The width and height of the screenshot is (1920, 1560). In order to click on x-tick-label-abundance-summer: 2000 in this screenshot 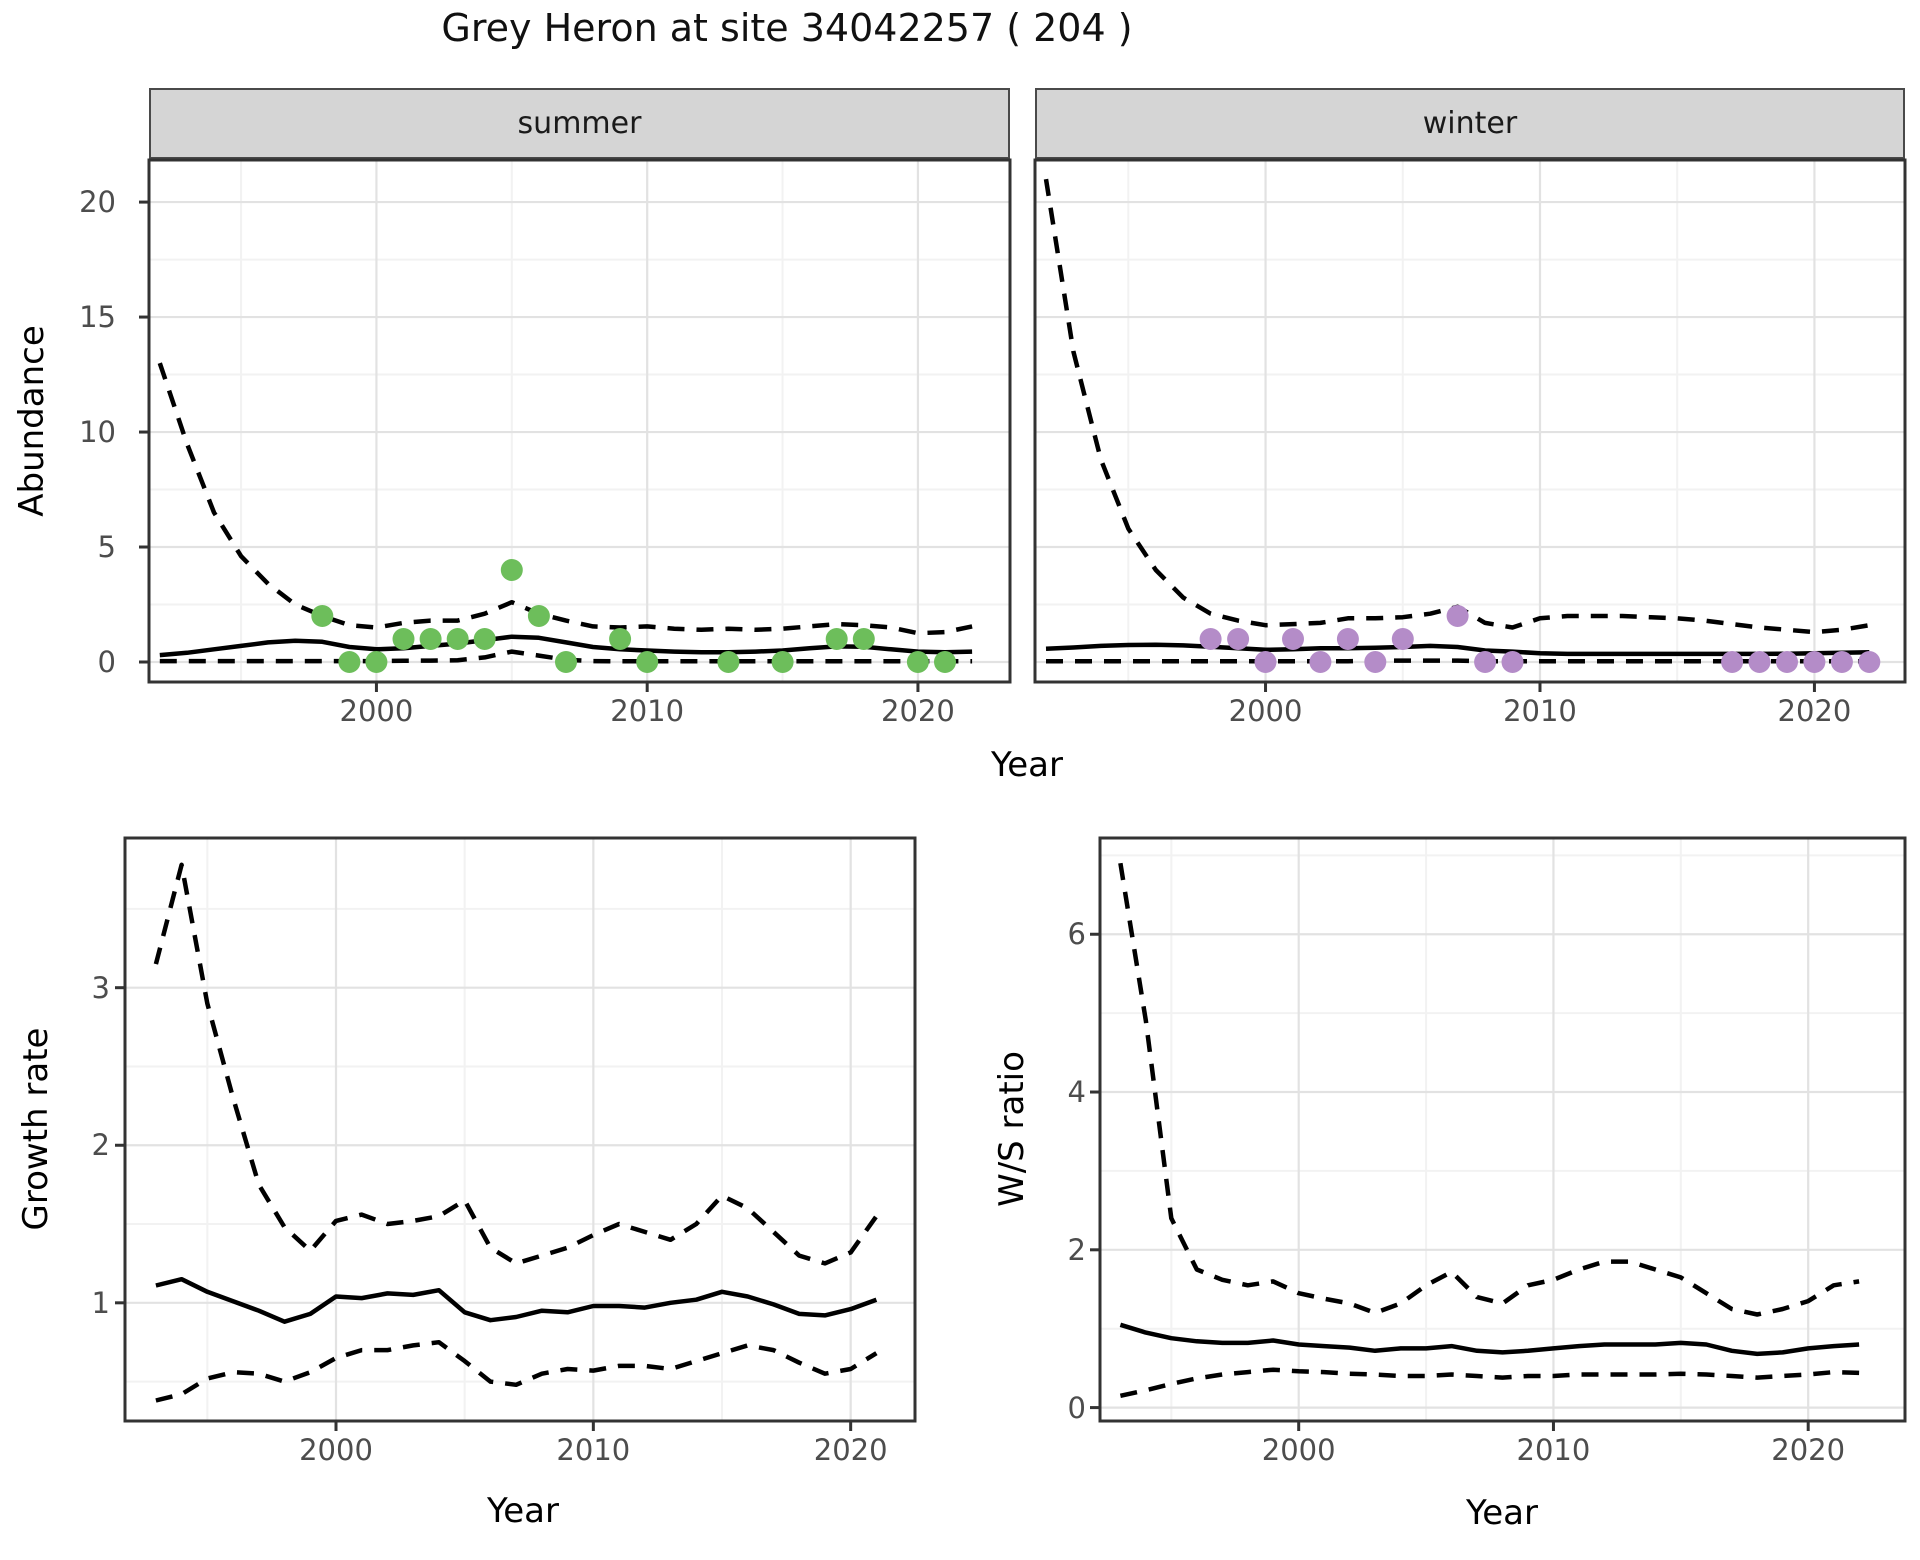, I will do `click(376, 711)`.